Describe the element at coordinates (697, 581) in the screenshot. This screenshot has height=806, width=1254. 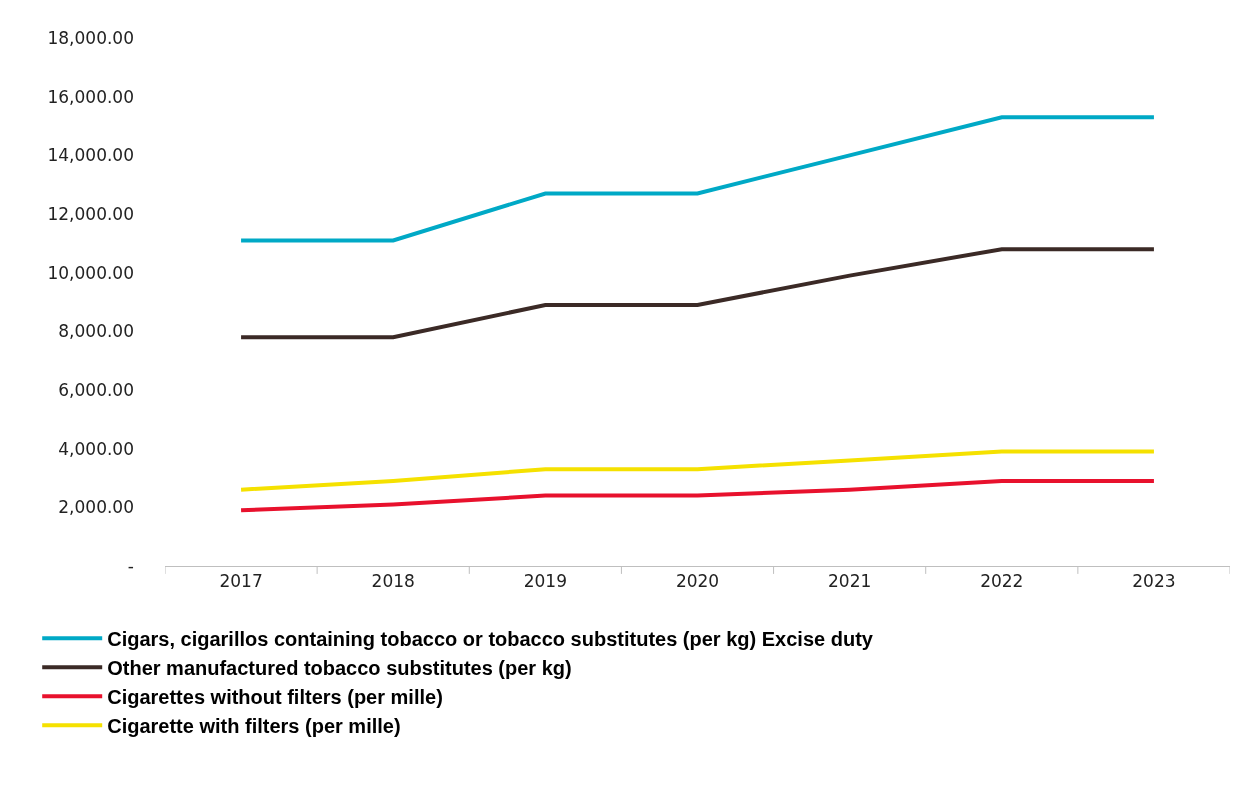
I see `x-tick-label: 2020` at that location.